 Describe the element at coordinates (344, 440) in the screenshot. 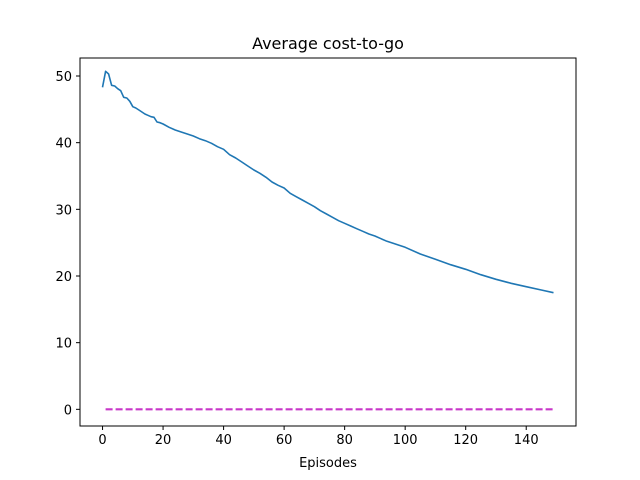

I see `x-tick-label: 80` at that location.